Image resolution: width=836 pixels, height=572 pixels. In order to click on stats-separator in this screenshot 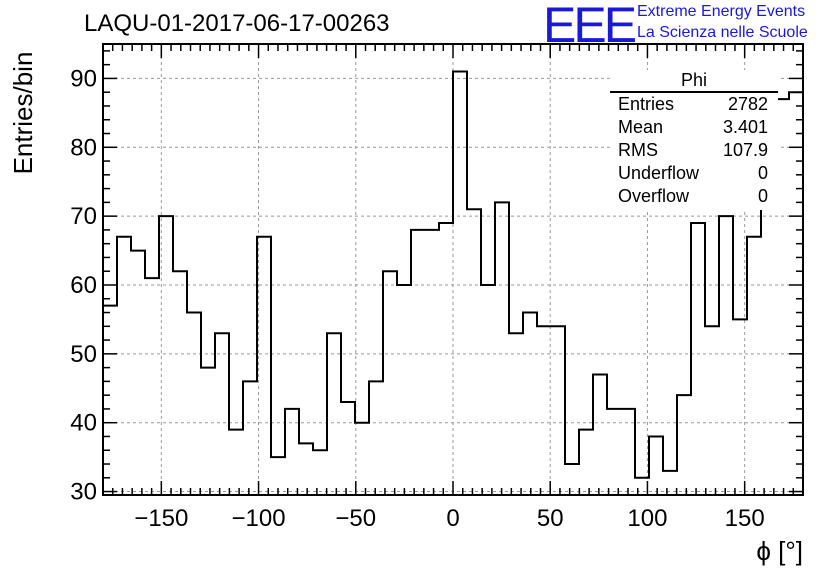, I will do `click(694, 92)`.